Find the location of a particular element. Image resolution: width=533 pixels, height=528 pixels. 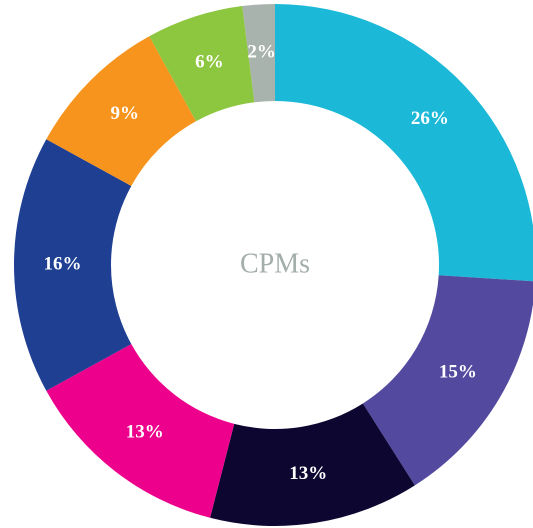

value-label: 6% is located at coordinates (209, 61).